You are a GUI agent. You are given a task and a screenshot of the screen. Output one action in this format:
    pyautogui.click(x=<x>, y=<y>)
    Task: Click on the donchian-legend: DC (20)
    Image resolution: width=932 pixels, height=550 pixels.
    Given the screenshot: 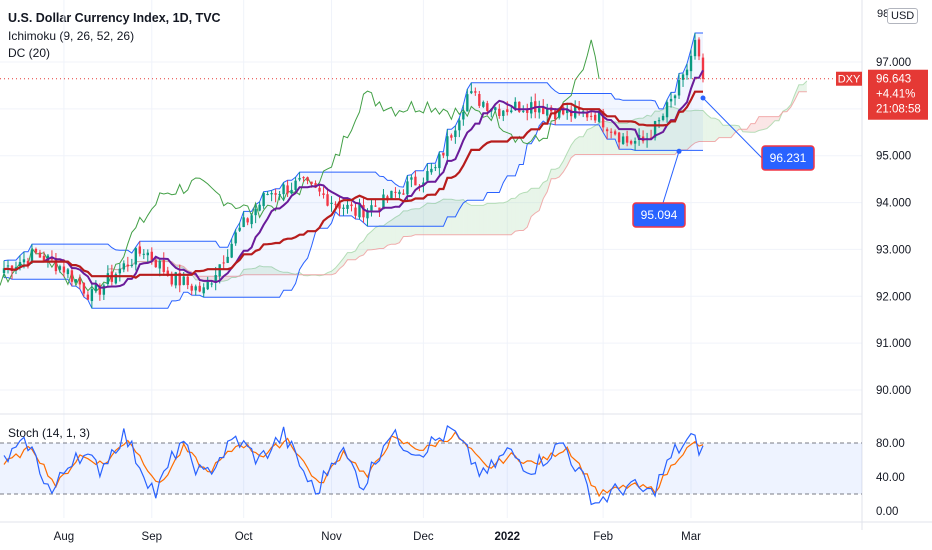 What is the action you would take?
    pyautogui.click(x=29, y=53)
    